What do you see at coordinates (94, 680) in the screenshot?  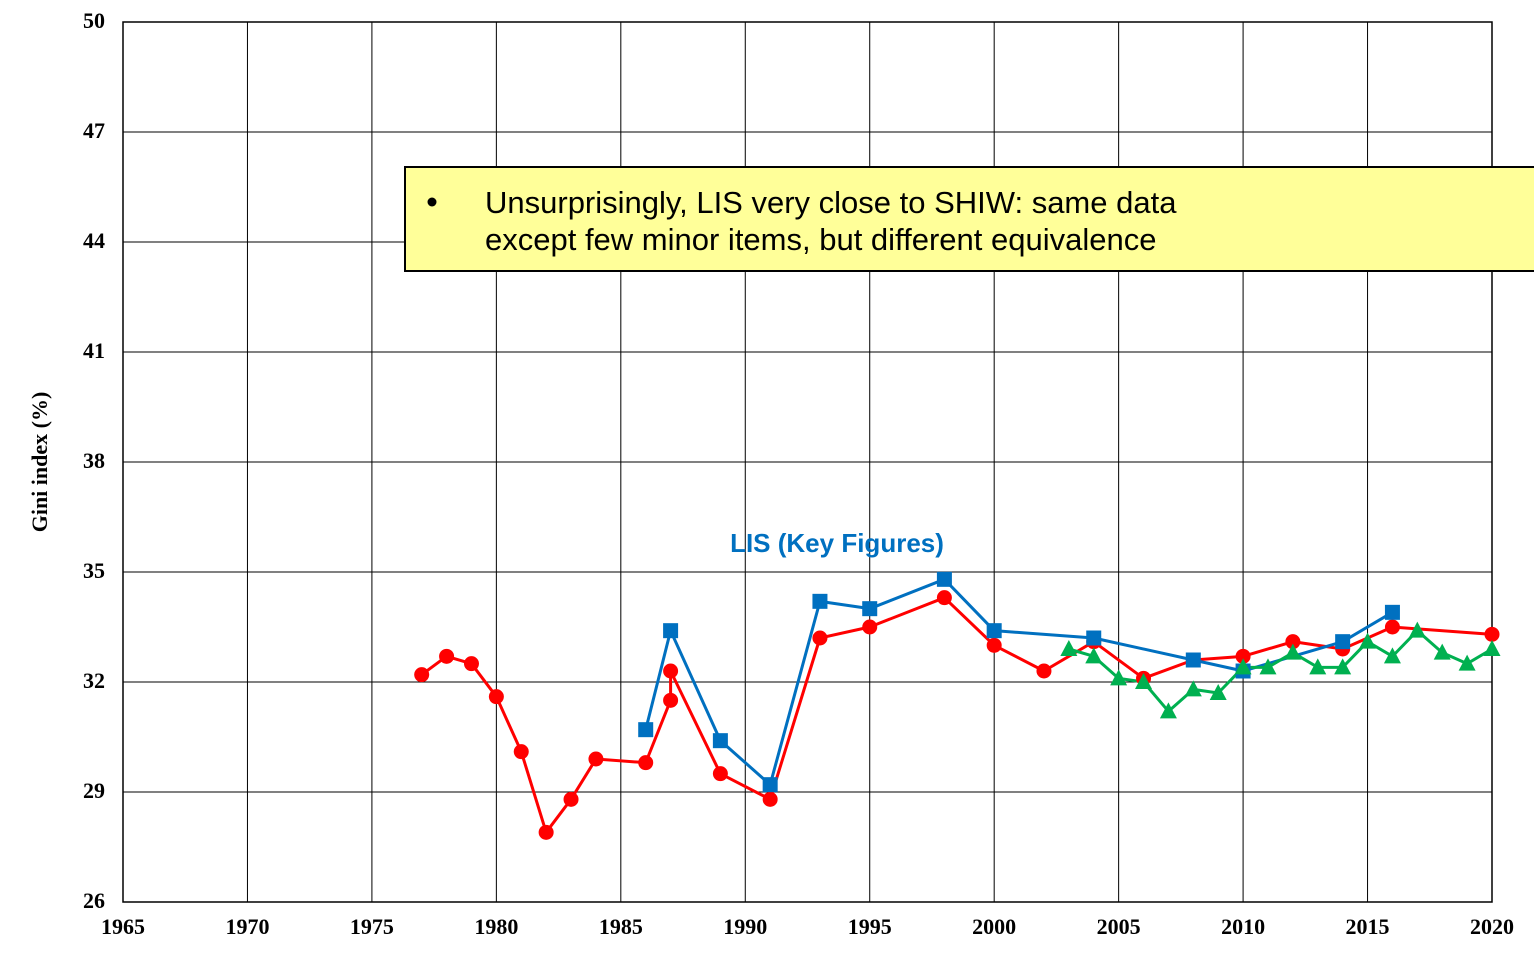 I see `y-tick-label: 32` at bounding box center [94, 680].